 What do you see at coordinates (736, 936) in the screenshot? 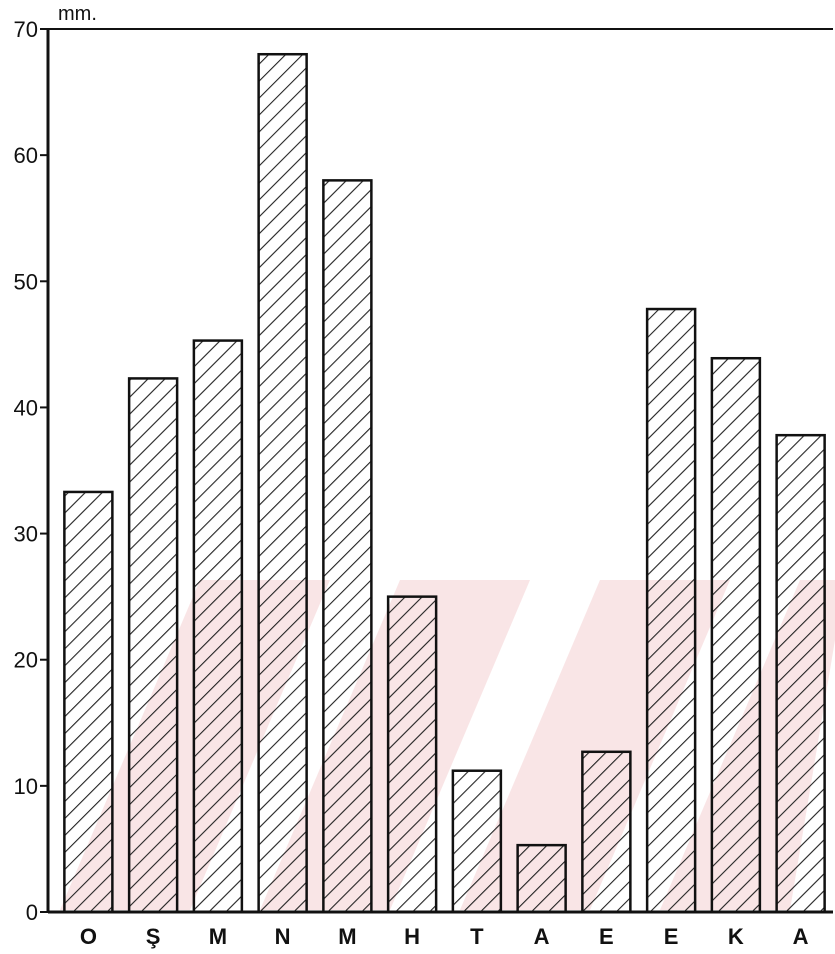
I see `x-category-label: K` at bounding box center [736, 936].